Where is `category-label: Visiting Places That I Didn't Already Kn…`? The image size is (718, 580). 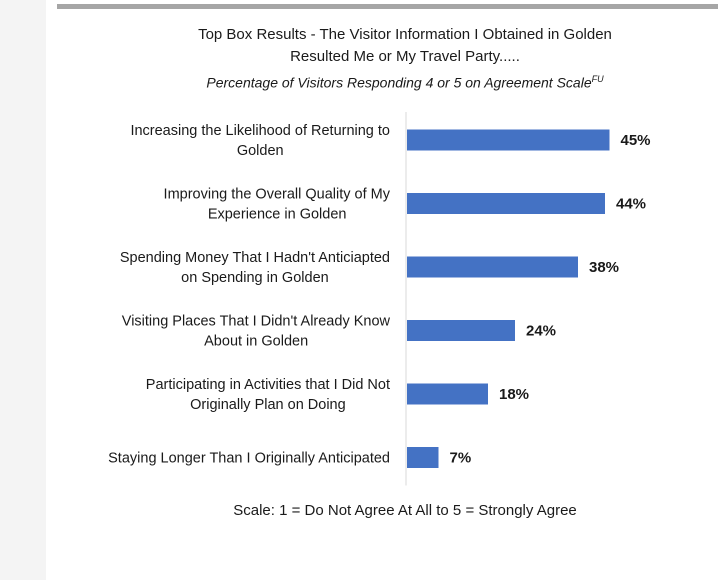 category-label: Visiting Places That I Didn't Already Kn… is located at coordinates (256, 322).